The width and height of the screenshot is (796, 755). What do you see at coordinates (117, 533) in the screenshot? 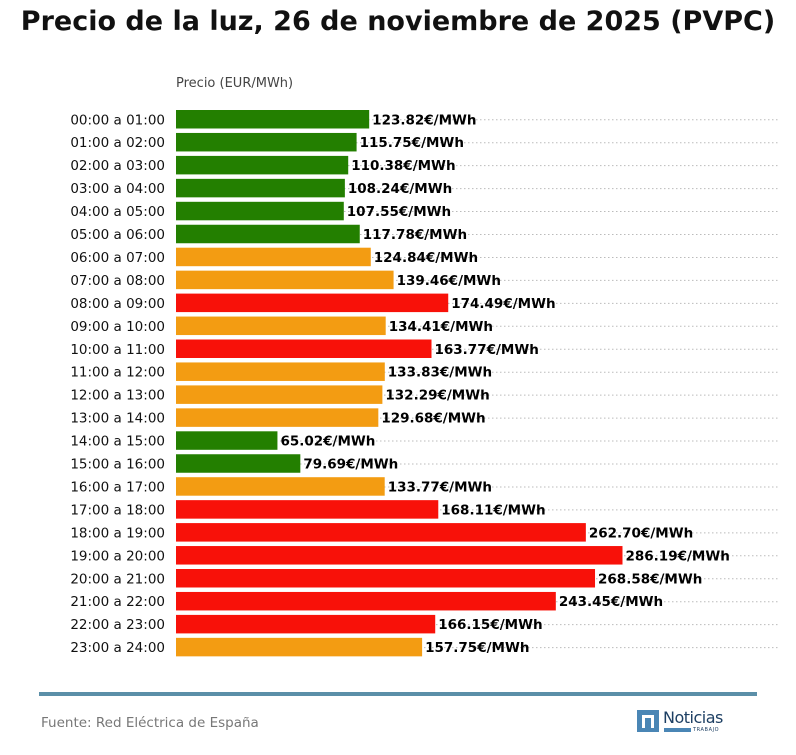
I see `category-label: 18:00 a 19:00` at bounding box center [117, 533].